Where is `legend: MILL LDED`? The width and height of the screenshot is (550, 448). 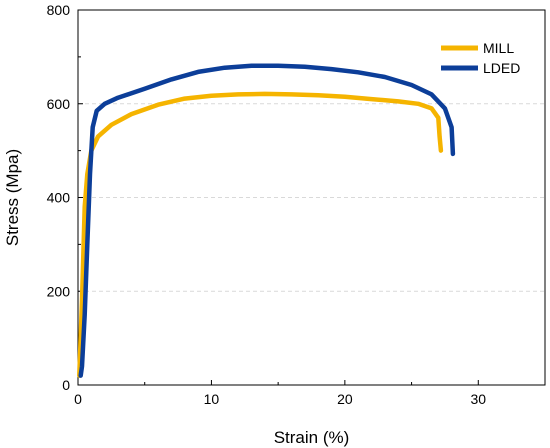 legend: MILL LDED is located at coordinates (480, 58).